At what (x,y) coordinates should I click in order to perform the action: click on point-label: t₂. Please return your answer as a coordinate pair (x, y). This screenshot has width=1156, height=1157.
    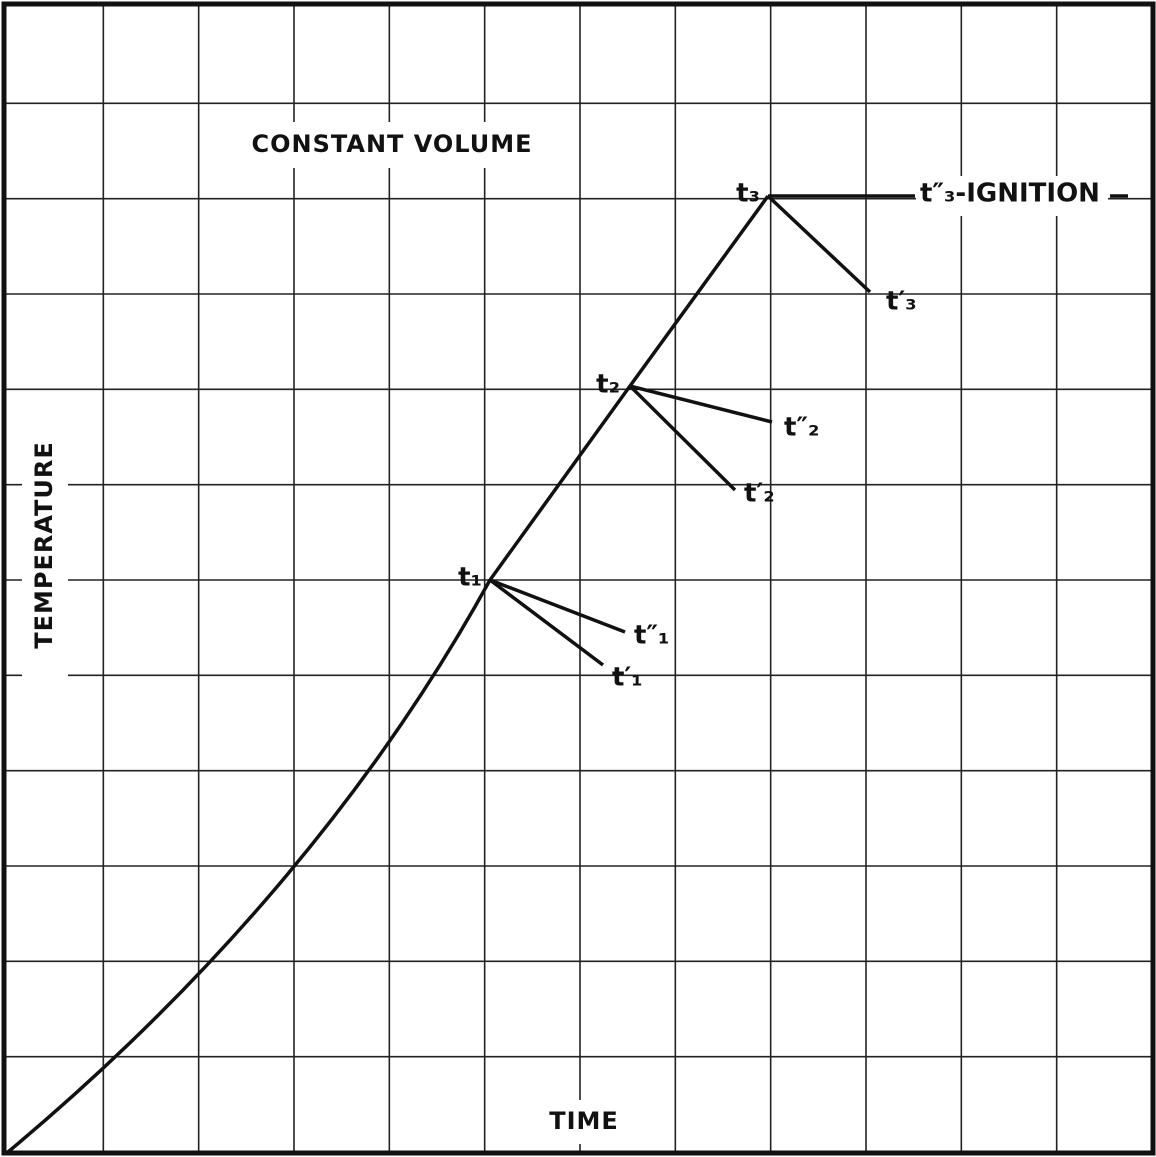
    Looking at the image, I should click on (608, 385).